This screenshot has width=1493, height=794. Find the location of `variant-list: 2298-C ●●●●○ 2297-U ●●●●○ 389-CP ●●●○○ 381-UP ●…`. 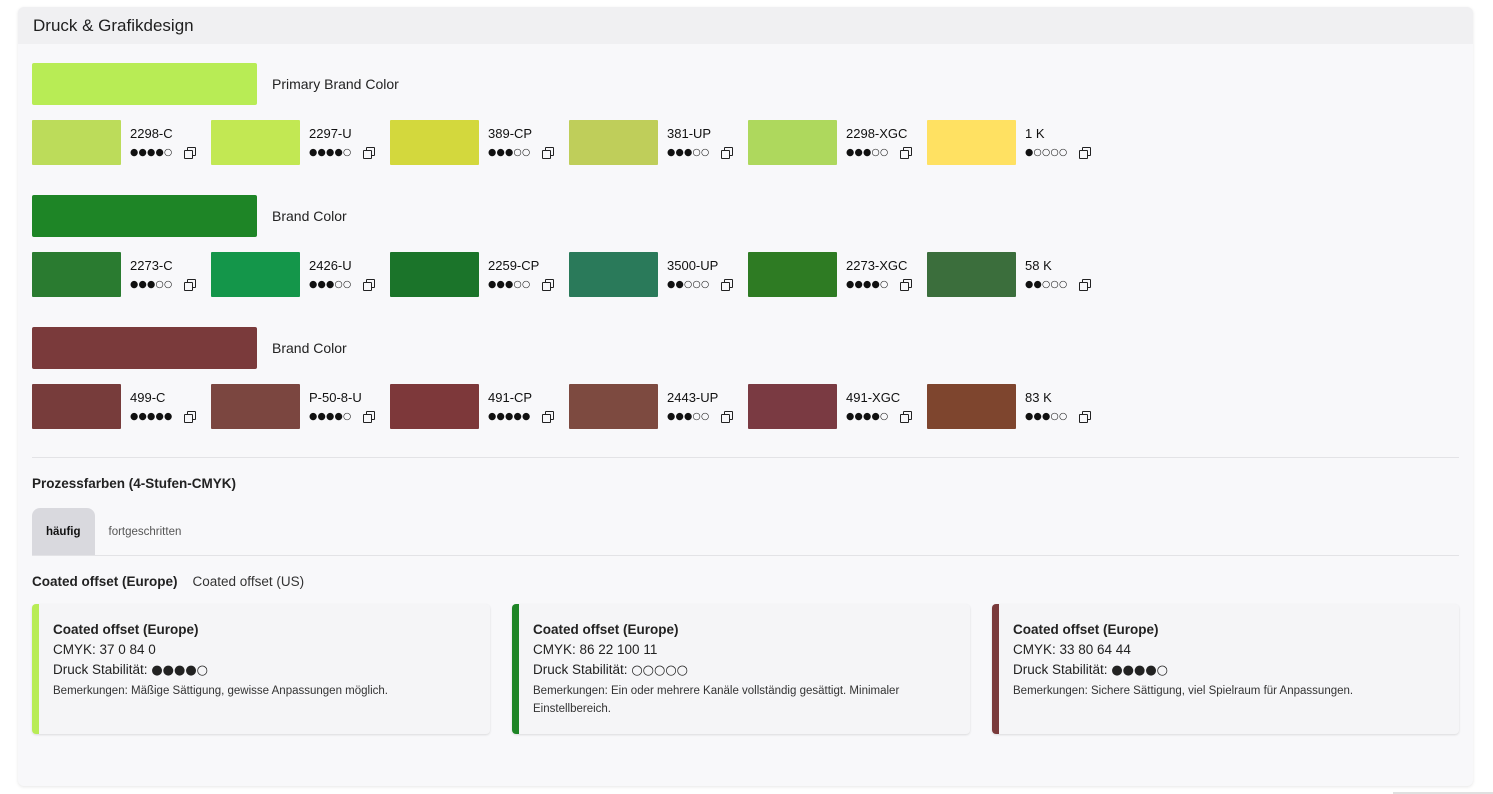

variant-list: 2298-C ●●●●○ 2297-U ●●●●○ 389-CP ●●●○○ 381-UP ●… is located at coordinates (745, 142).